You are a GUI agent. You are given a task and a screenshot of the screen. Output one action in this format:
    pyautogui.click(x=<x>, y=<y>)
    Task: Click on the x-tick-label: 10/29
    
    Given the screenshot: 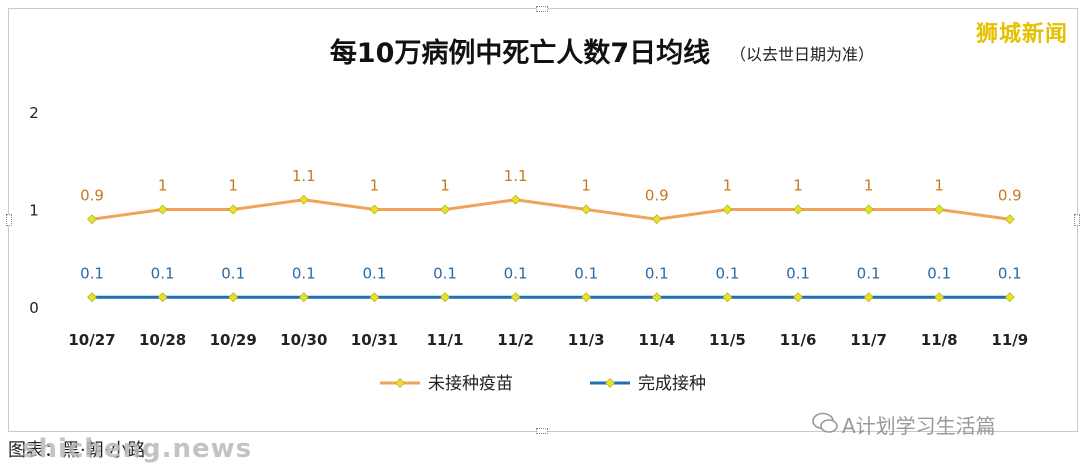 What is the action you would take?
    pyautogui.click(x=233, y=340)
    